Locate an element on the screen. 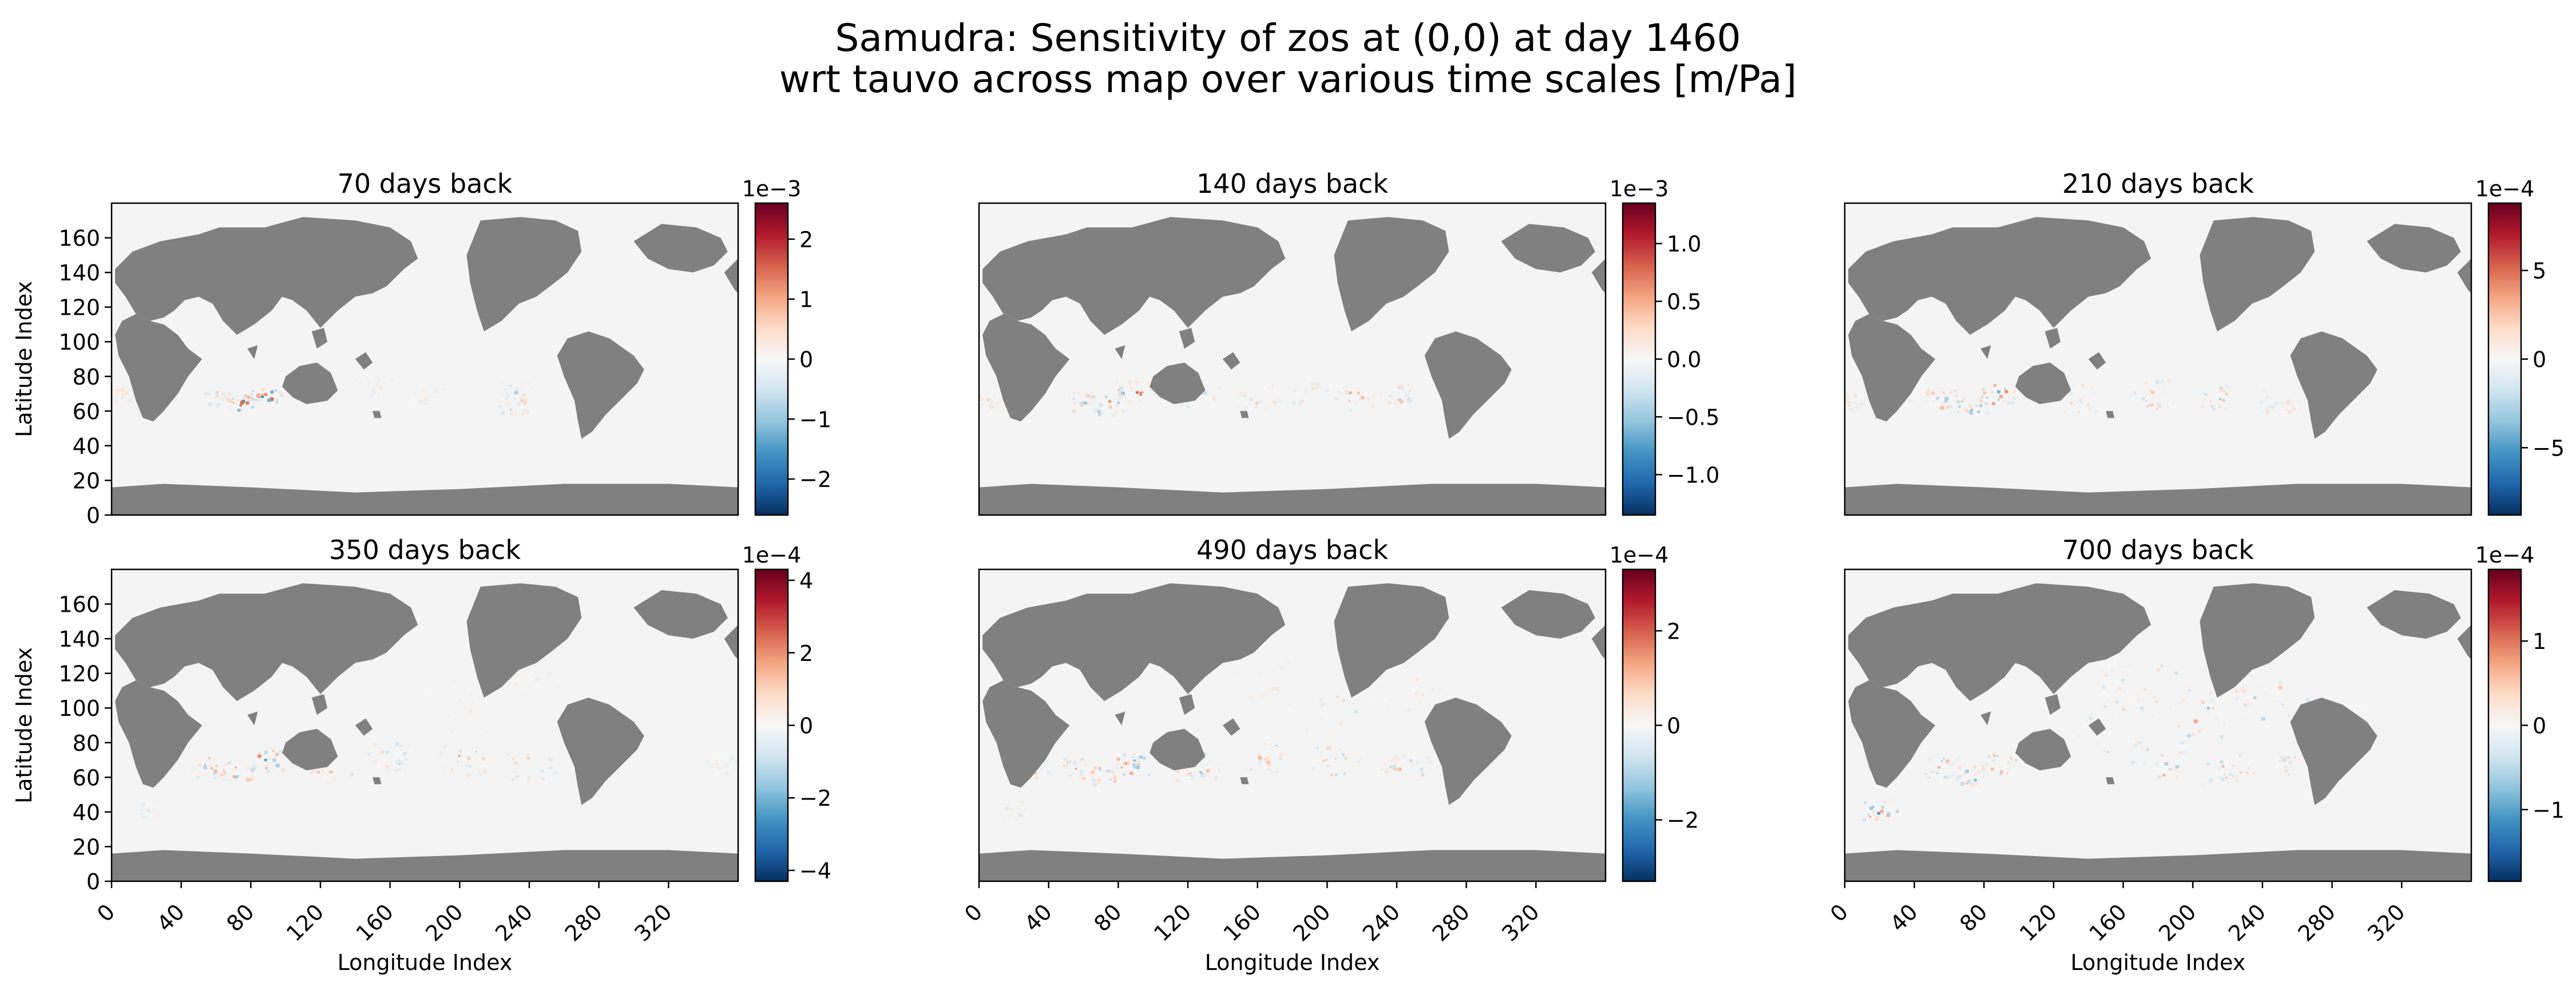 This screenshot has height=998, width=2576. colorbar-tick-label: 0.5 is located at coordinates (1684, 303).